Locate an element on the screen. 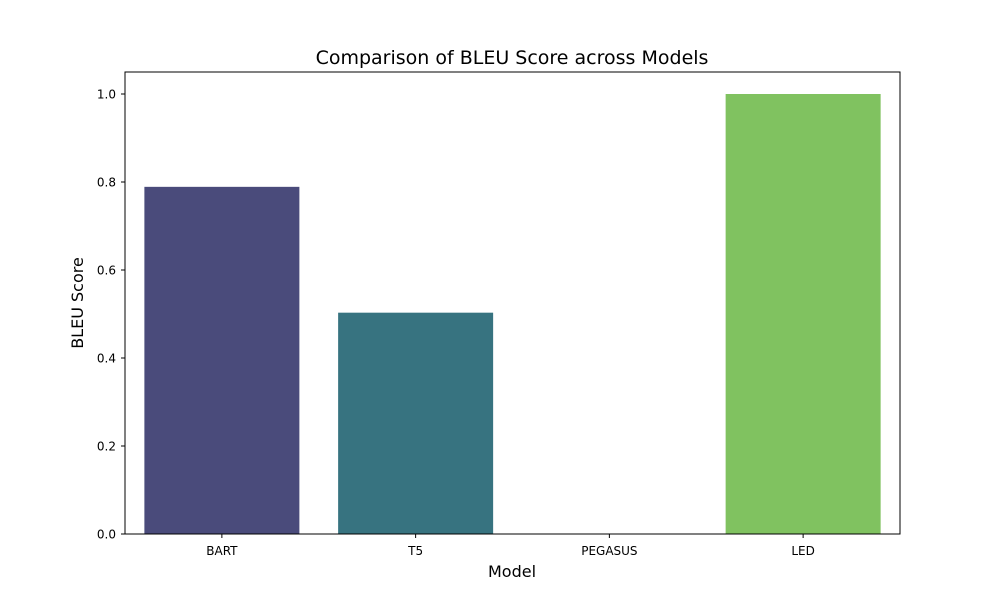 This screenshot has height=604, width=1000. x-tick-label: T5 is located at coordinates (415, 551).